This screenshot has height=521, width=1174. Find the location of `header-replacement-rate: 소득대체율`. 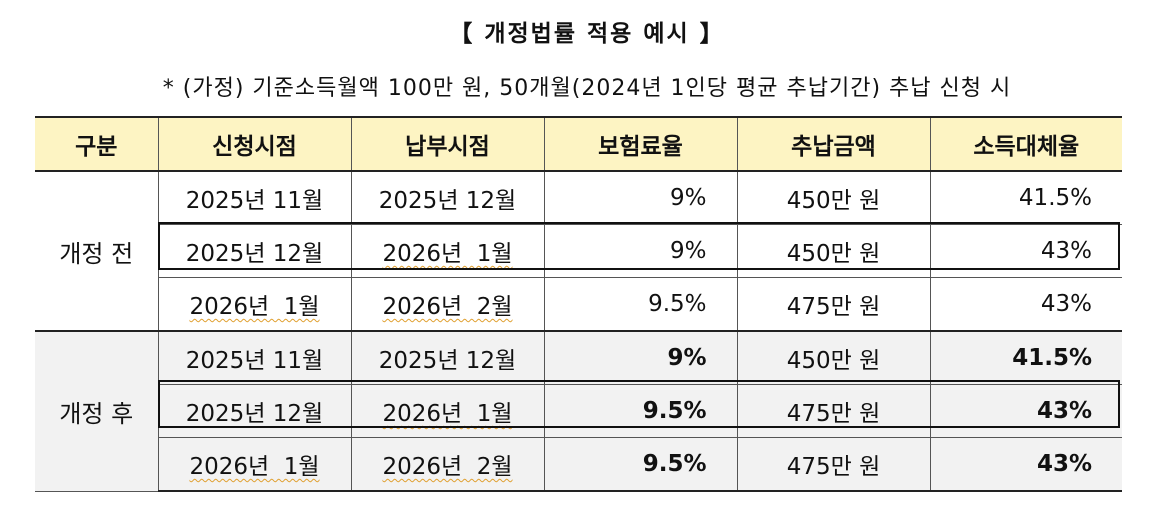

header-replacement-rate: 소득대체율 is located at coordinates (1025, 144).